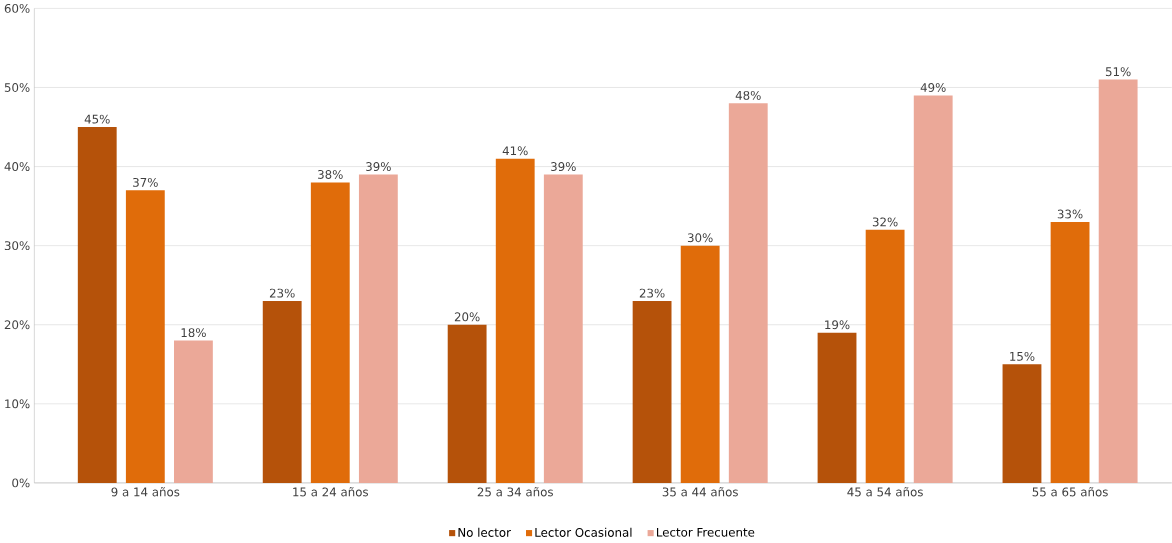 Image resolution: width=1172 pixels, height=543 pixels. Describe the element at coordinates (1118, 72) in the screenshot. I see `data-label: 51%` at that location.